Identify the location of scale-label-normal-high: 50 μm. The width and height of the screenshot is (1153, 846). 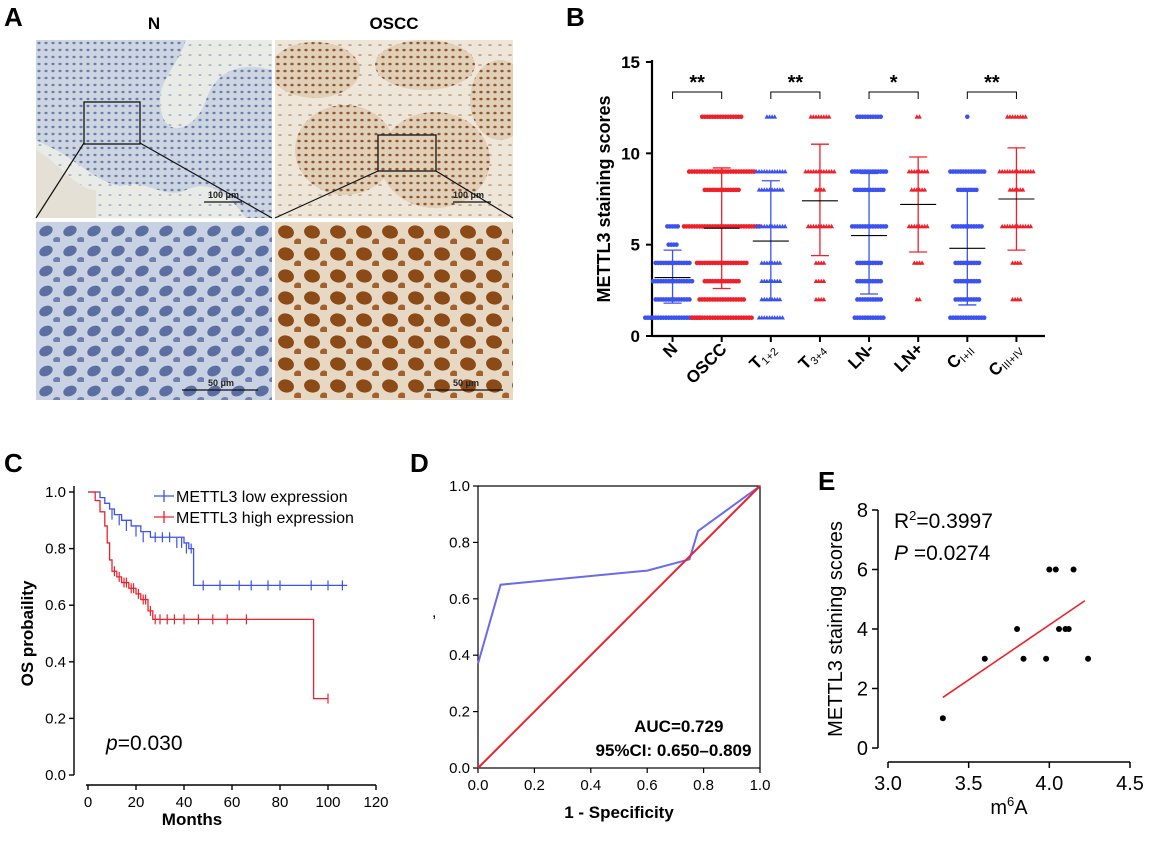
(221, 383).